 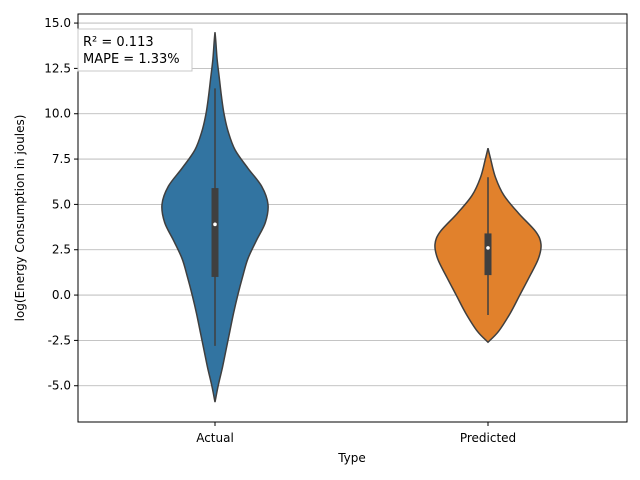 I want to click on median-point-predicted, so click(x=488, y=248).